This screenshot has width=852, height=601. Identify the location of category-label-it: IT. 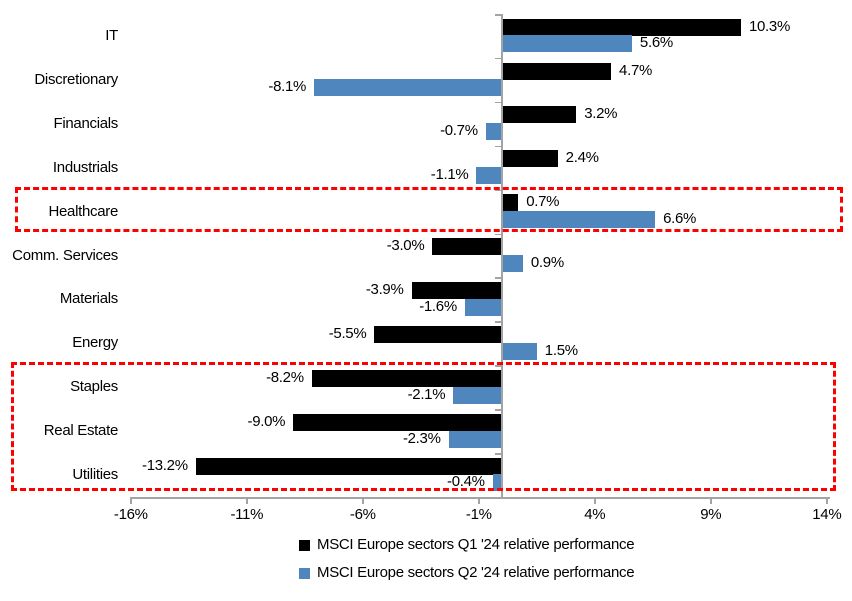
(111, 35).